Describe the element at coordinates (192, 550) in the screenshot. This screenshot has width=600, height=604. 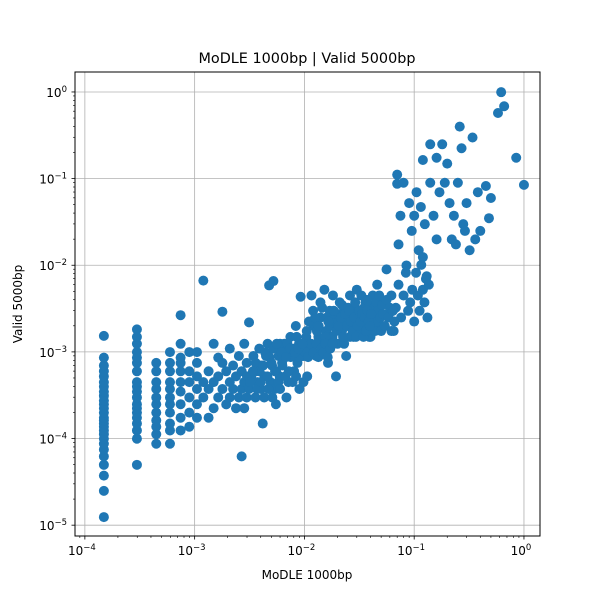
I see `x-tick-label: 10⁻³` at that location.